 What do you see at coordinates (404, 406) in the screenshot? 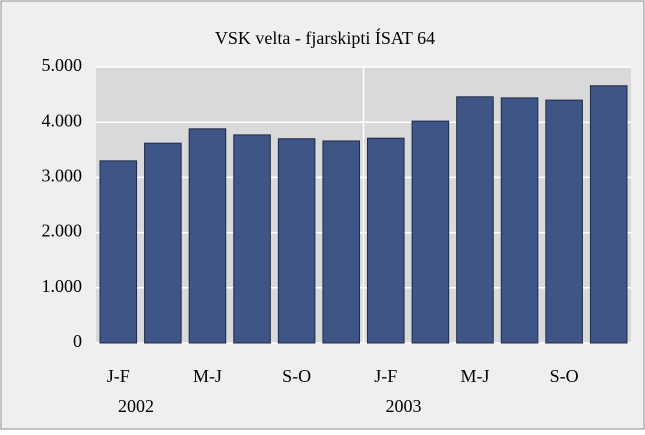
I see `year-label: 2003` at bounding box center [404, 406].